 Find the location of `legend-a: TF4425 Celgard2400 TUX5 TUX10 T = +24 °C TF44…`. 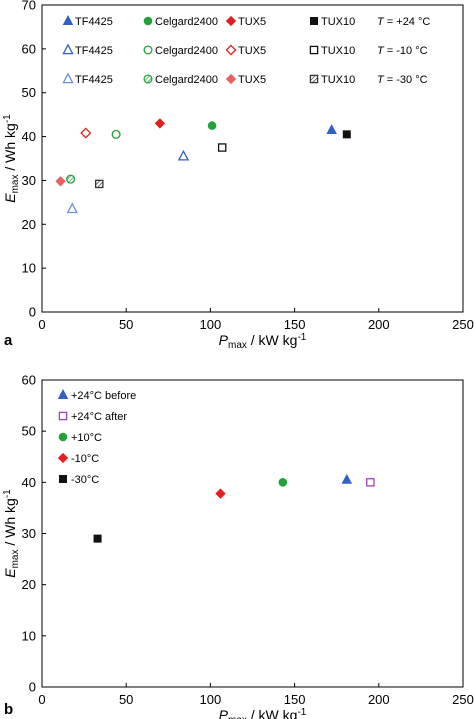

legend-a: TF4425 Celgard2400 TUX5 TUX10 T = +24 °C TF44… is located at coordinates (246, 50).